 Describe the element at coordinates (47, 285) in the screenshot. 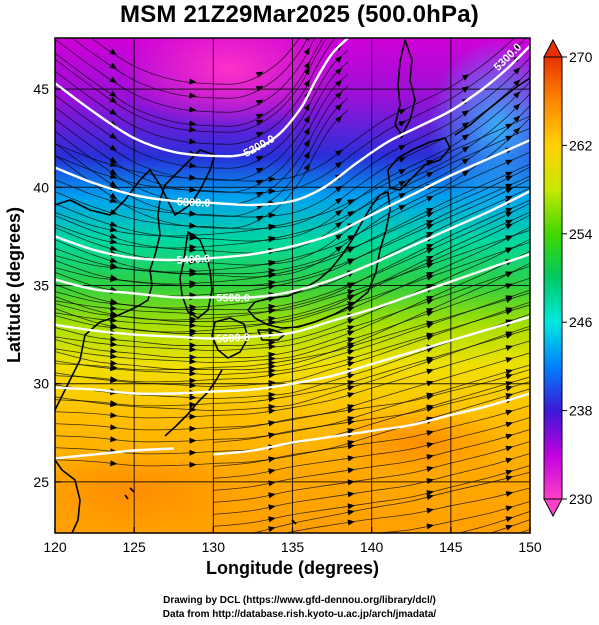

I see `y-axis-ticks: 25 30 35 40 45` at that location.